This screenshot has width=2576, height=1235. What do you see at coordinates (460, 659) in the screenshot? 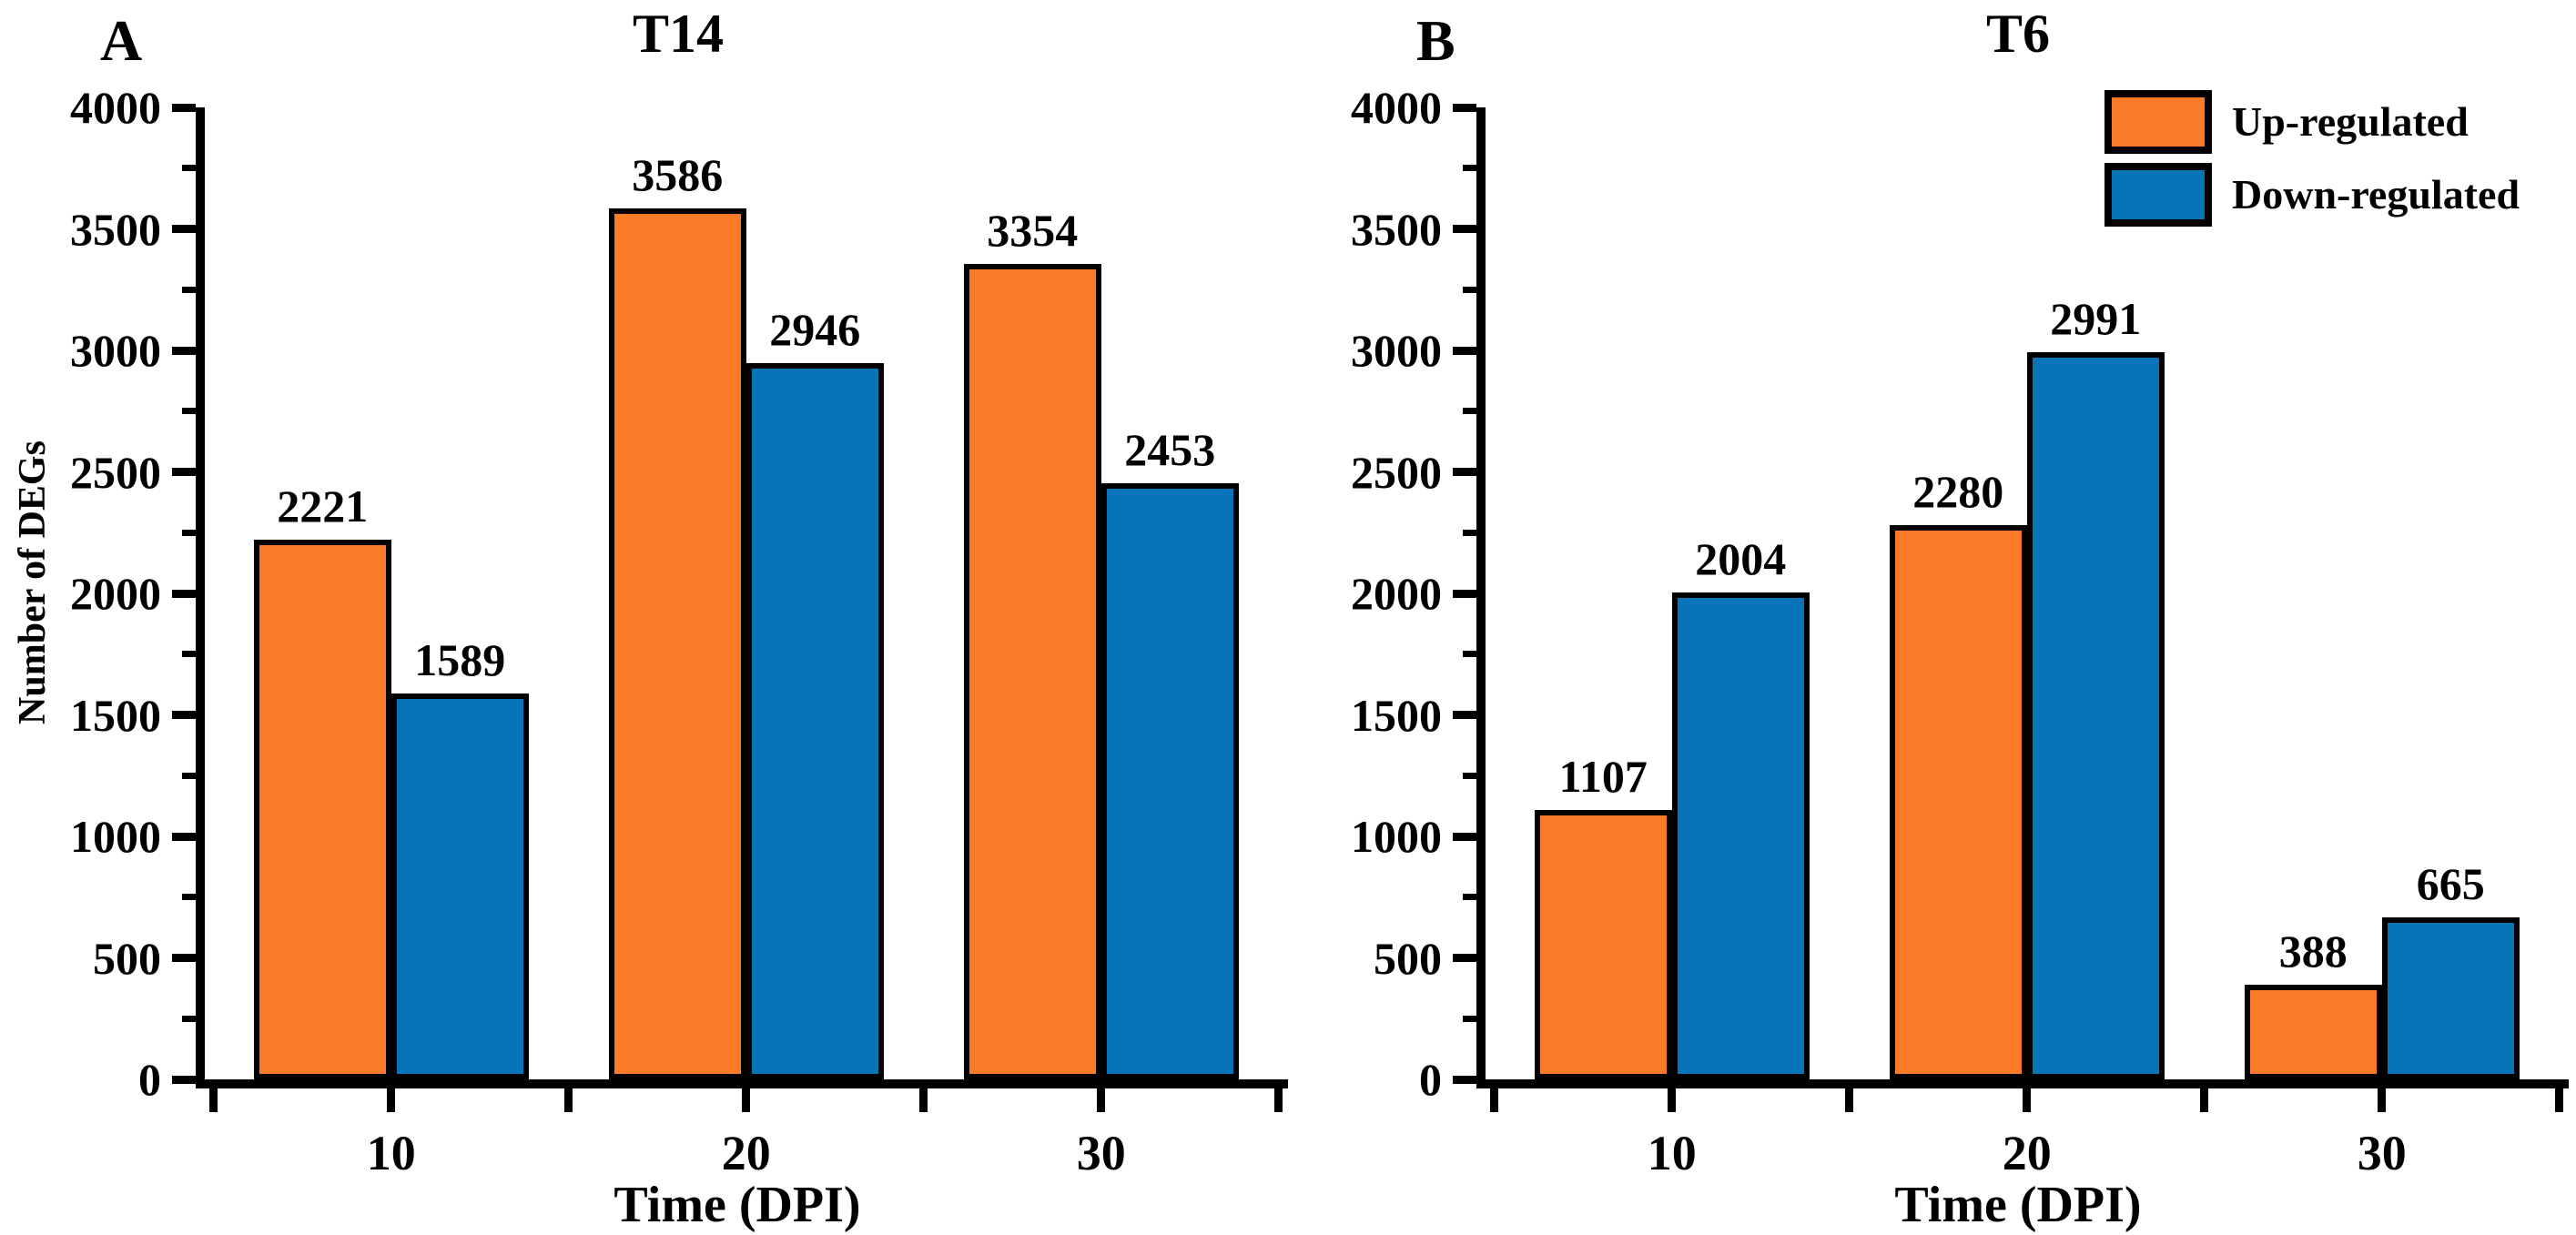
I see `panel-a-bar-down-regulated-10dpi-value-label: 1589` at bounding box center [460, 659].